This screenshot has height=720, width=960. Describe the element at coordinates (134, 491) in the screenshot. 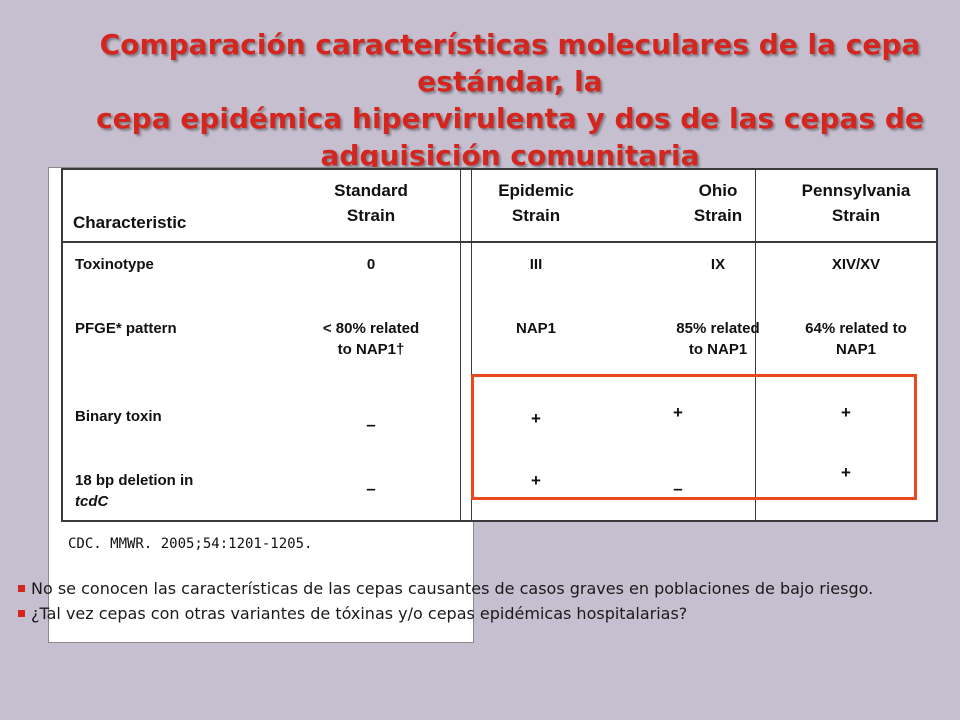

I see `row-label-18bp-deletion: 18 bp deletion in tcdC` at that location.